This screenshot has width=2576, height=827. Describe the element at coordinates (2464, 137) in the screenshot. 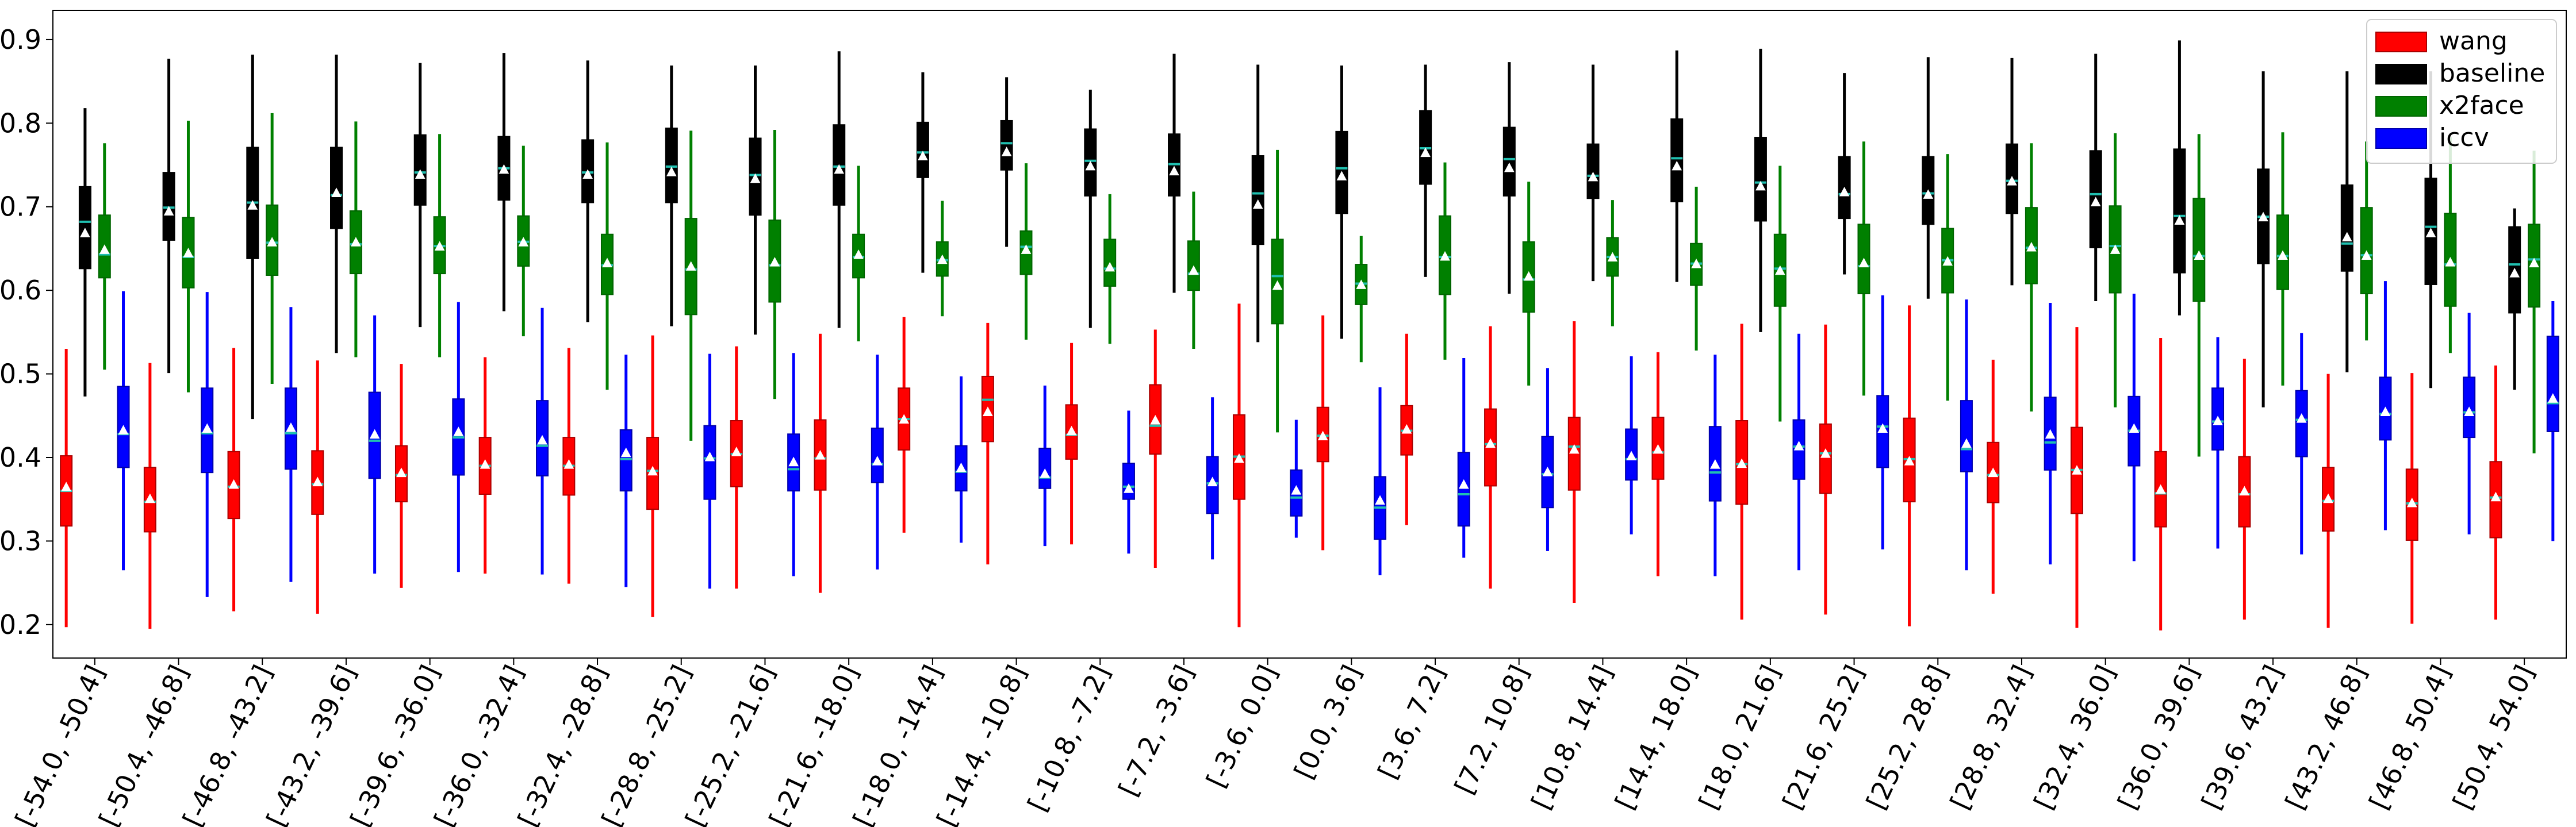

I see `legend-label-iccv: iccv` at that location.